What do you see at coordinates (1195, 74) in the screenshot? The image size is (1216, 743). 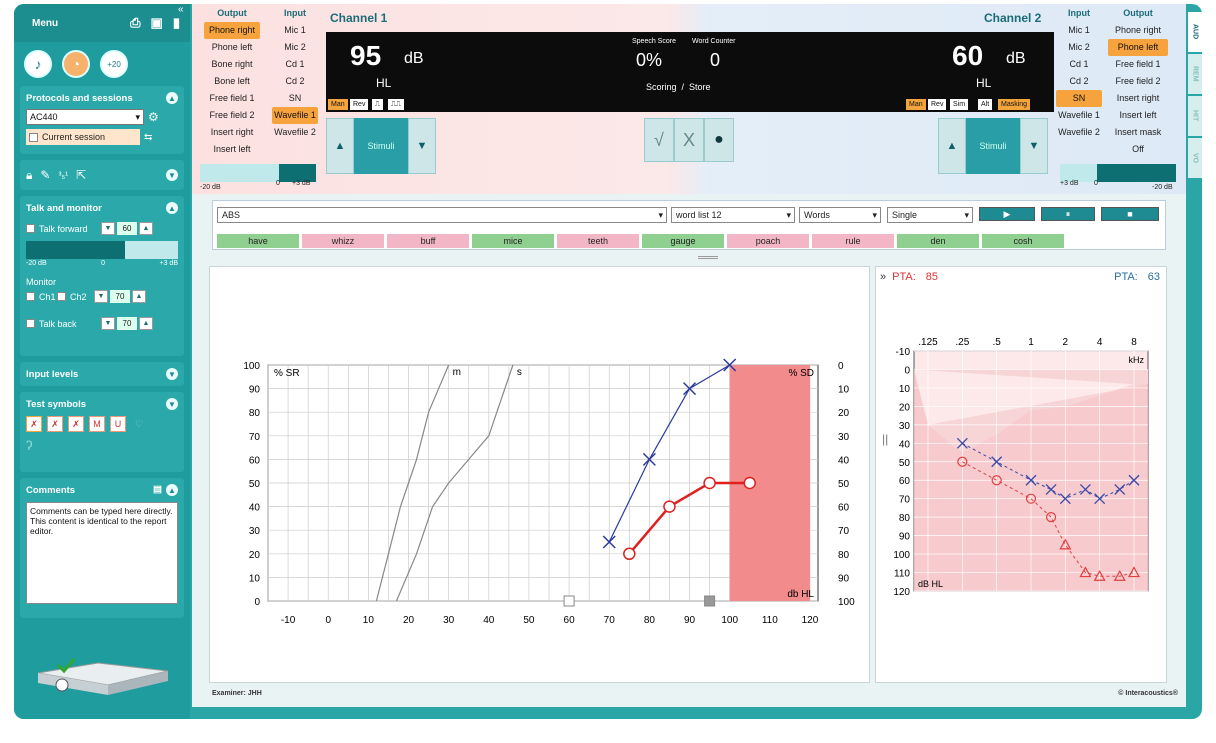 I see `tab-rem: REM` at bounding box center [1195, 74].